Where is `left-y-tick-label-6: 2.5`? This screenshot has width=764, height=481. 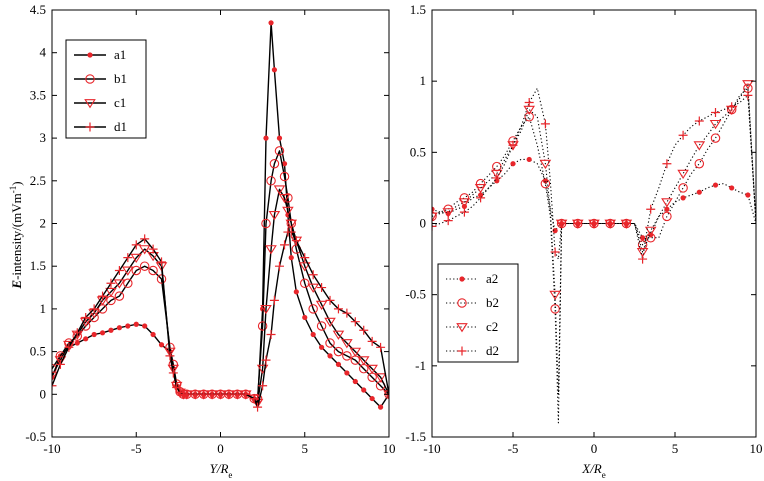
left-y-tick-label-6: 2.5 is located at coordinates (38, 180).